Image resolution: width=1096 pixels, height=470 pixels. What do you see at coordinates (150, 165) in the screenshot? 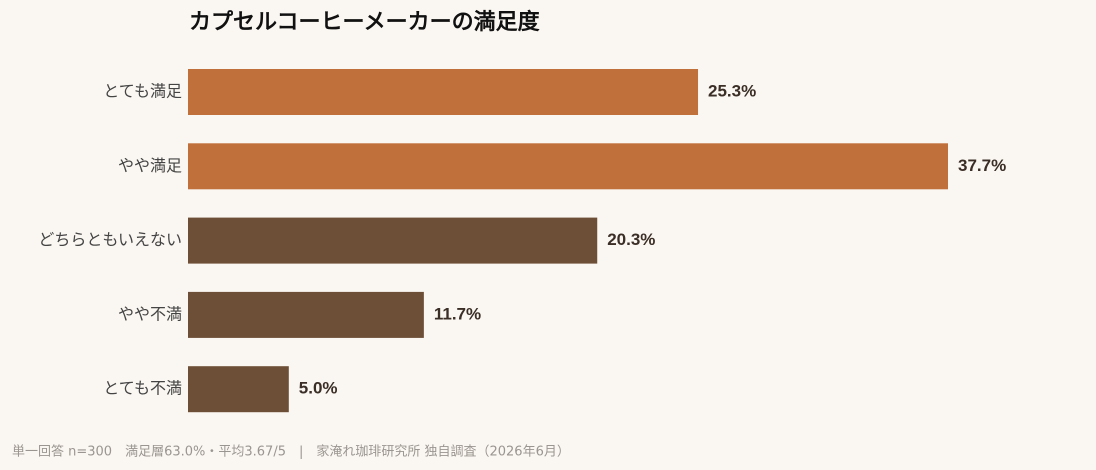
I see `category-label: やや満足` at bounding box center [150, 165].